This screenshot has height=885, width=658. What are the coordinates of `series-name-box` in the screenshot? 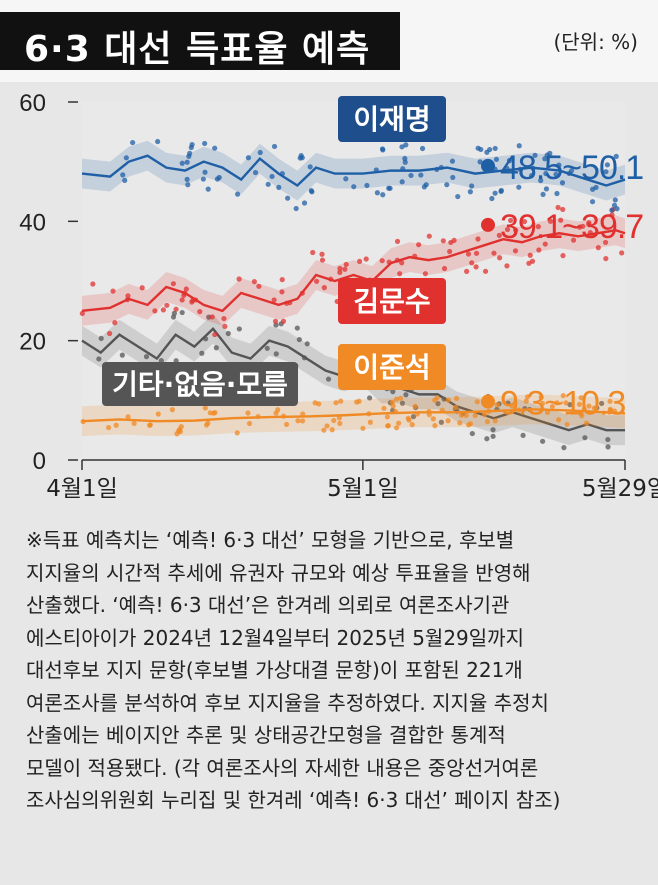 It's located at (392, 301).